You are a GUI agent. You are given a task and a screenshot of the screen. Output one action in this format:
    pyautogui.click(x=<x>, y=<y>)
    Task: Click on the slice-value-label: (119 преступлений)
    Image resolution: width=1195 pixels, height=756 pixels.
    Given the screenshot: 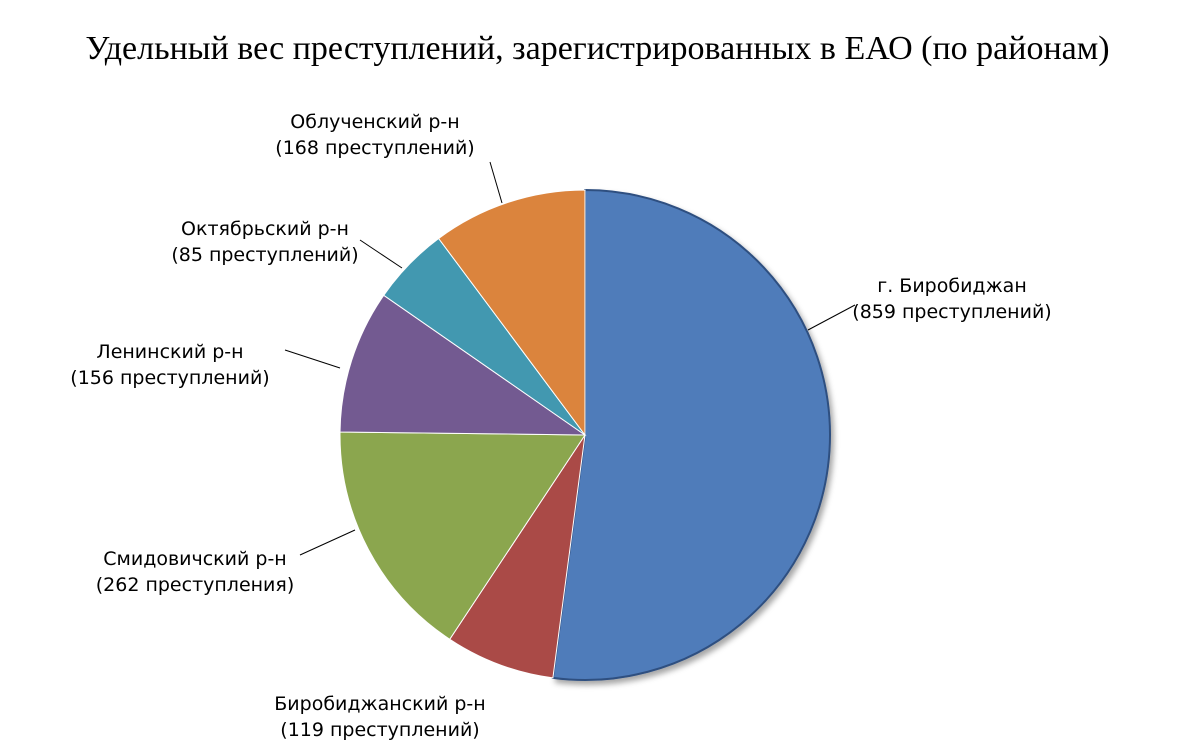 What is the action you would take?
    pyautogui.click(x=379, y=730)
    